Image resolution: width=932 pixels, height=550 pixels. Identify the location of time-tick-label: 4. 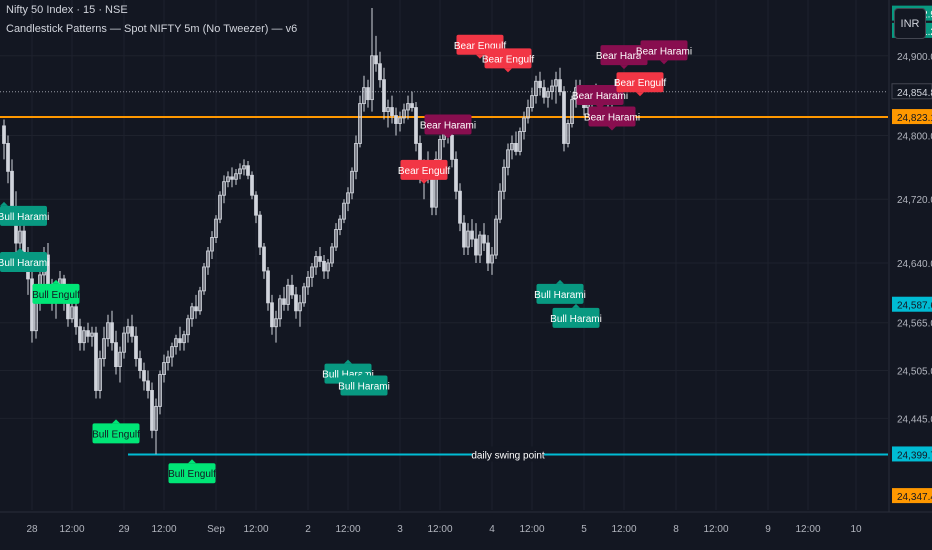
(492, 529).